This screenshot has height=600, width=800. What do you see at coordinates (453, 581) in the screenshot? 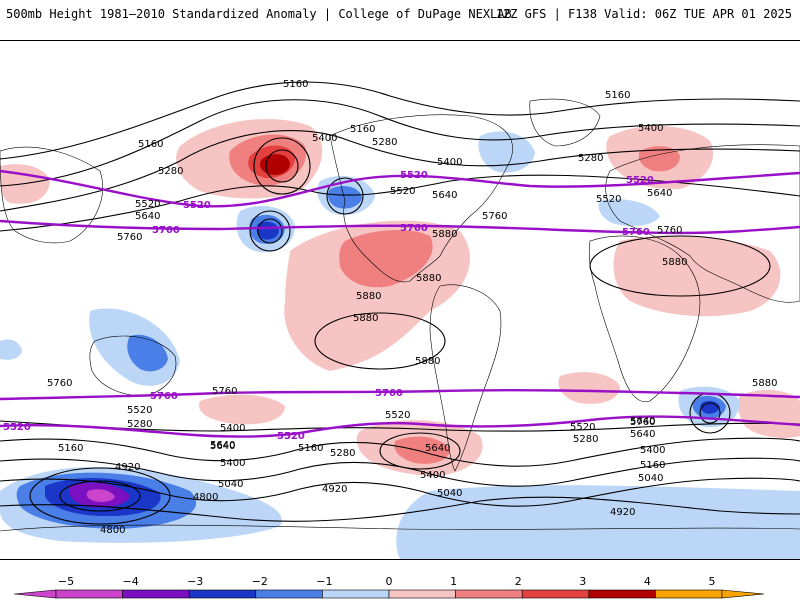
I see `colorbar-tick-label: 1` at bounding box center [453, 581].